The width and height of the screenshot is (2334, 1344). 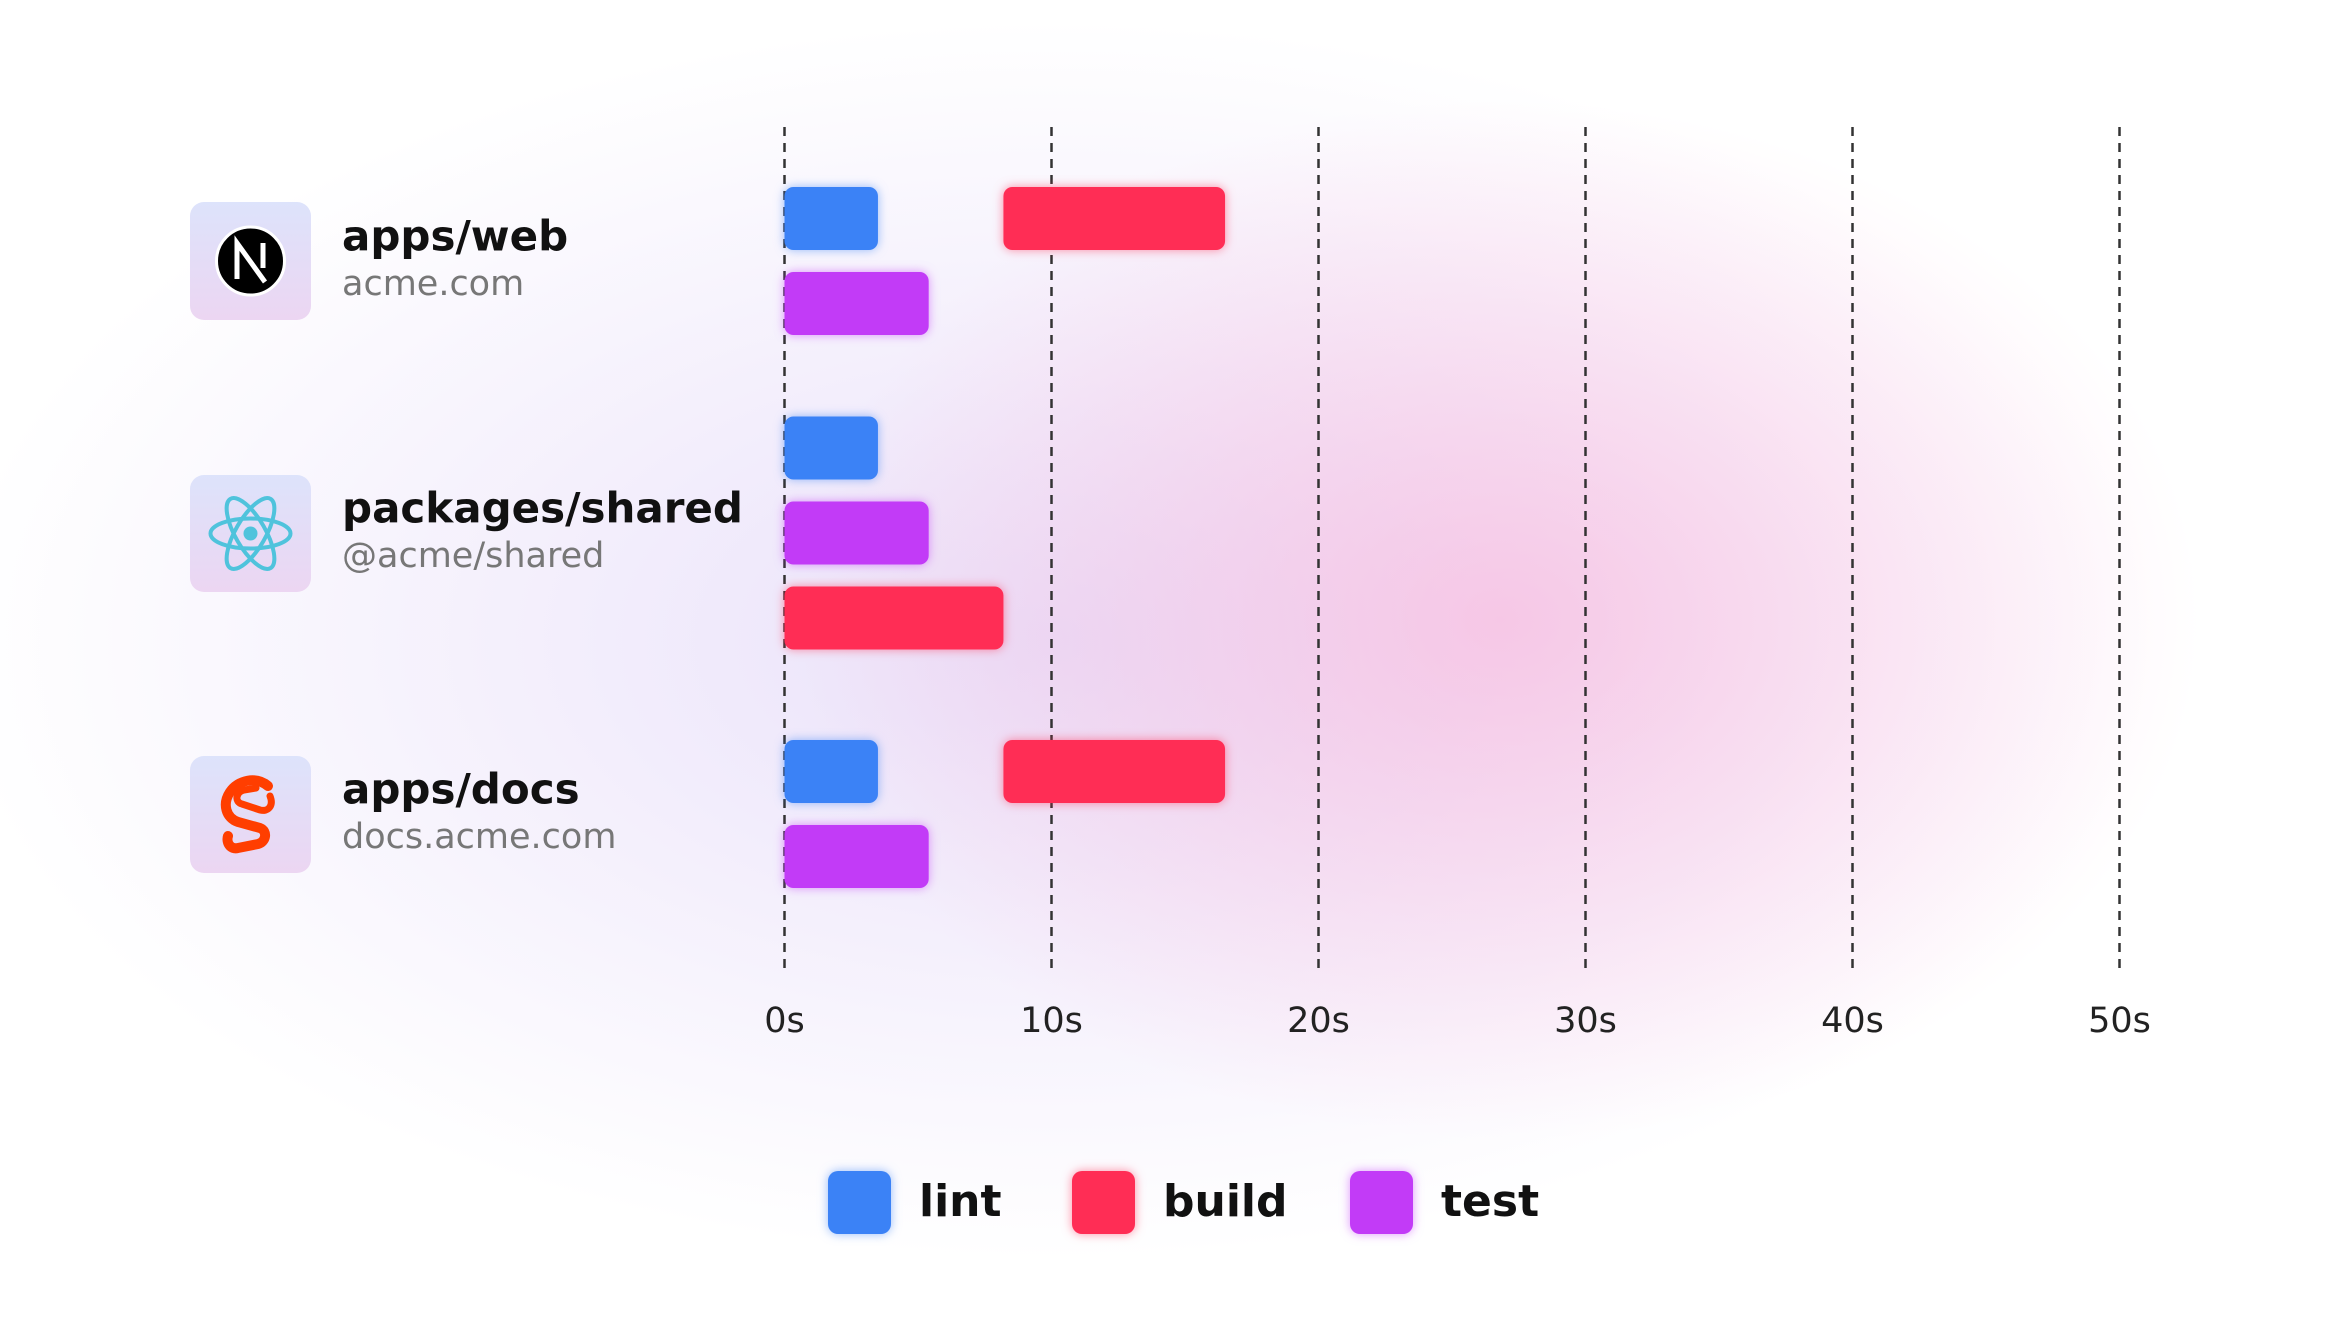 I want to click on x-tick-label: 30s, so click(x=1585, y=1021).